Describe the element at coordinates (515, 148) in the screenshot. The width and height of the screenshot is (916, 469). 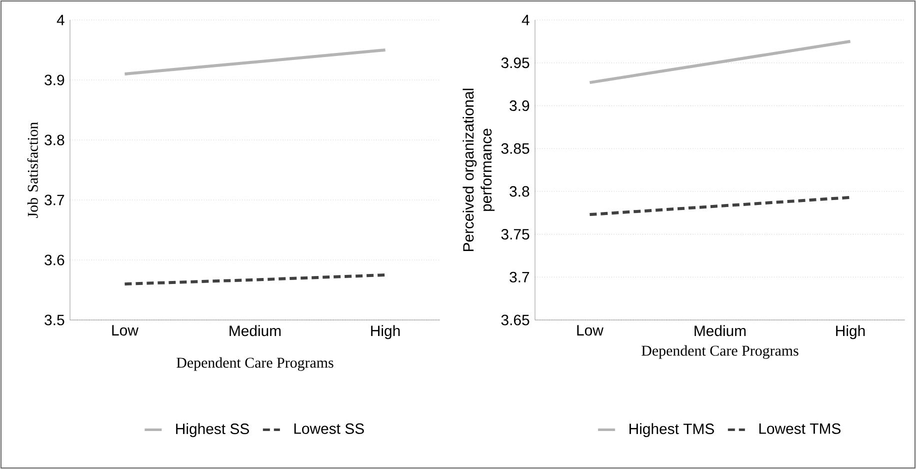
I see `y-tick-label: 3.85` at that location.